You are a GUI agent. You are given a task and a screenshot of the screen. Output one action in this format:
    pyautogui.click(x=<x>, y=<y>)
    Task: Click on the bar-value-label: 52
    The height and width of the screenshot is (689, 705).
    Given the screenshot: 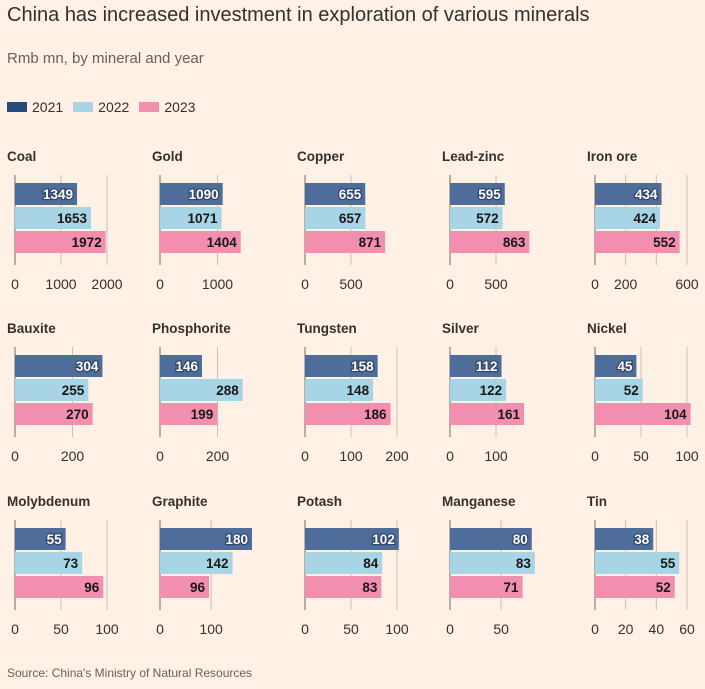 What is the action you would take?
    pyautogui.click(x=663, y=587)
    